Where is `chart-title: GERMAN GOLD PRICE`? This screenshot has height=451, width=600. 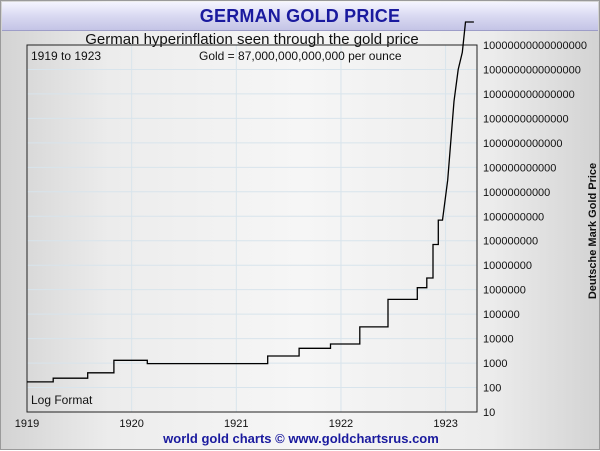 chart-title: GERMAN GOLD PRICE is located at coordinates (300, 16).